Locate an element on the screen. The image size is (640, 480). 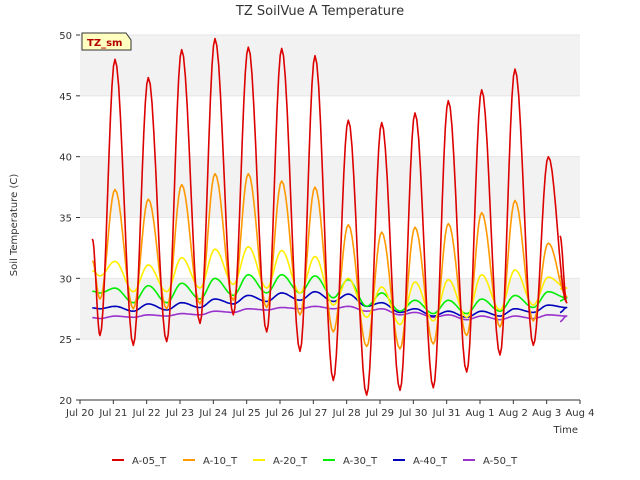
x-tick-label: Aug 2 is located at coordinates (513, 413).